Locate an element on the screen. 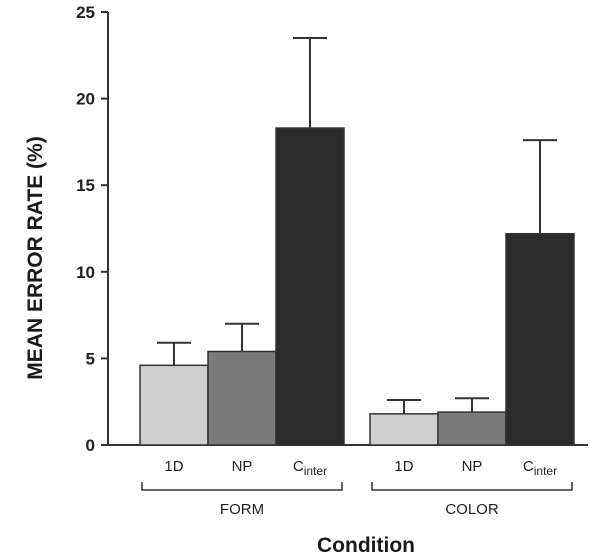 This screenshot has height=559, width=594. bar-color-1d is located at coordinates (404, 429).